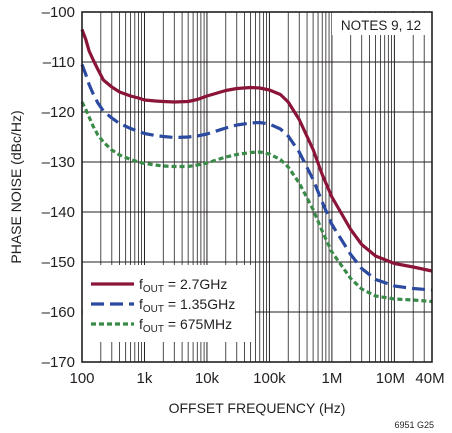 The width and height of the screenshot is (452, 433). I want to click on x-tick-label: 10k, so click(207, 378).